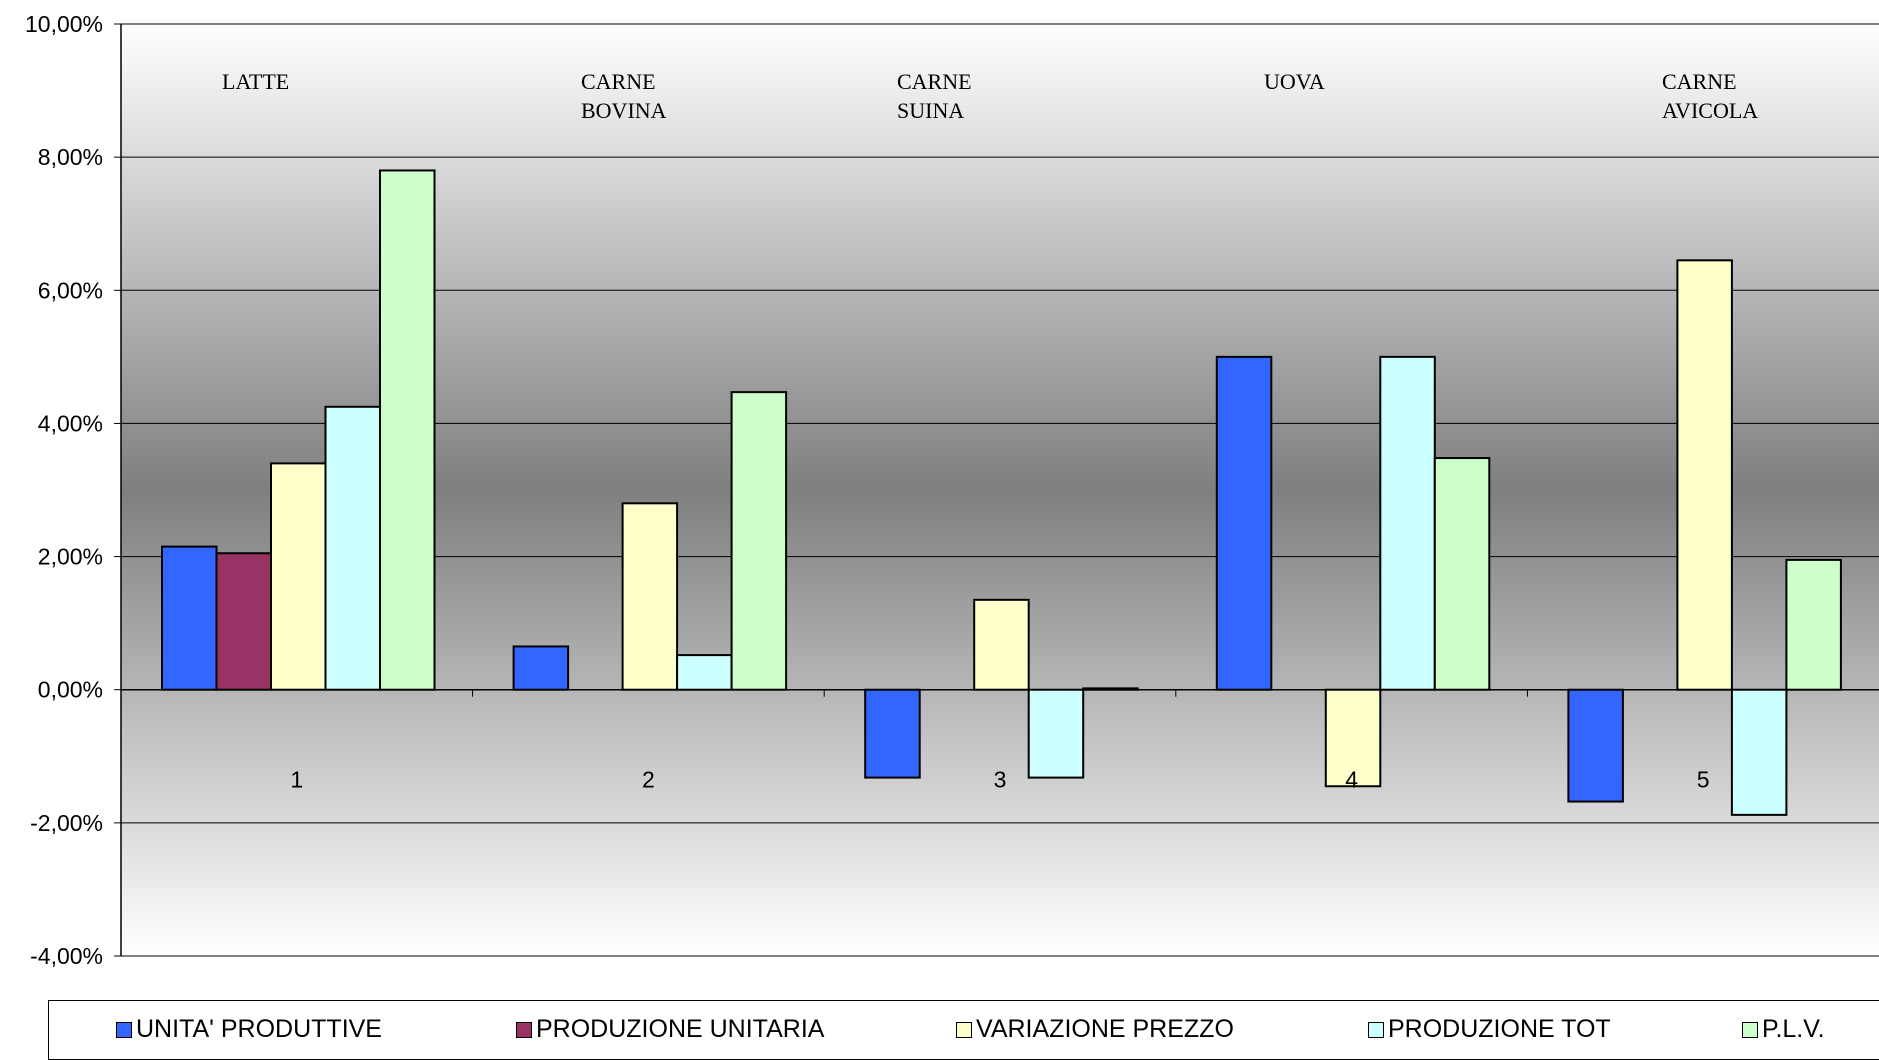  I want to click on annotation-line: SUINA, so click(930, 110).